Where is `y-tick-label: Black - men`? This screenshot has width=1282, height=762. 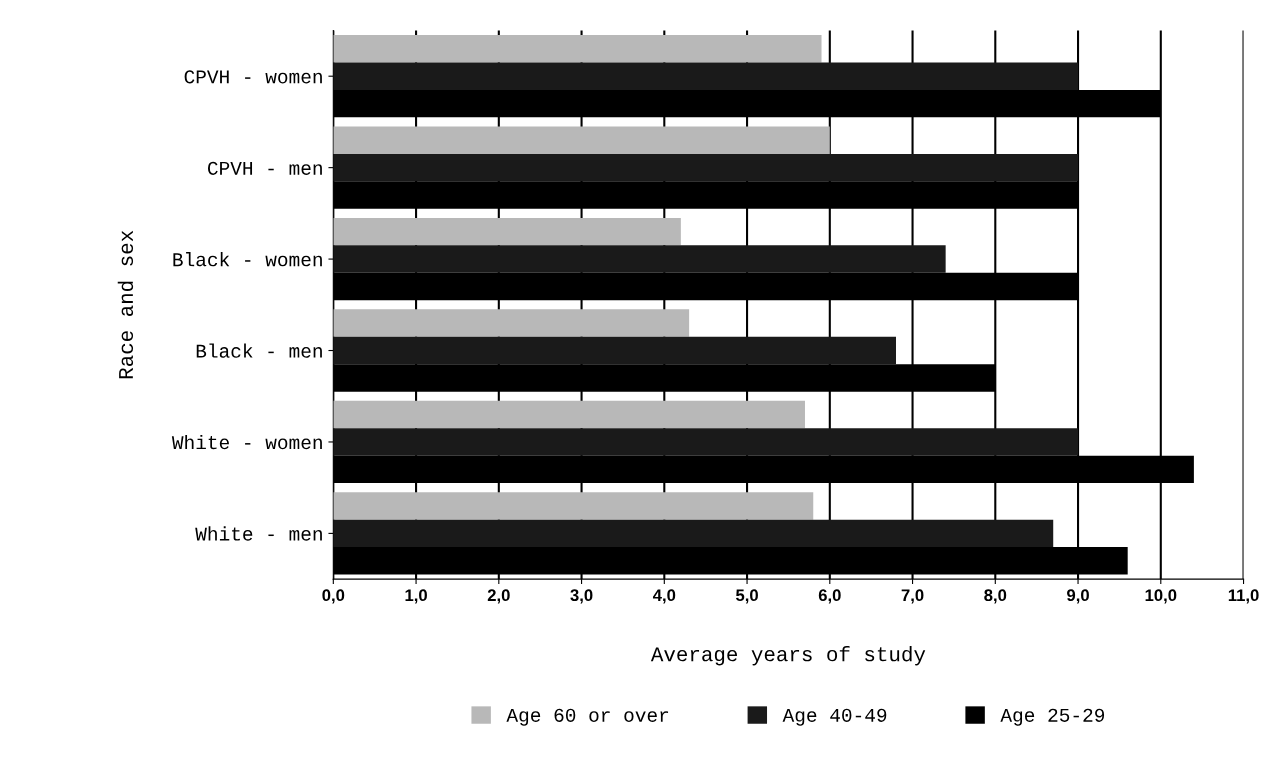
y-tick-label: Black - men is located at coordinates (259, 350).